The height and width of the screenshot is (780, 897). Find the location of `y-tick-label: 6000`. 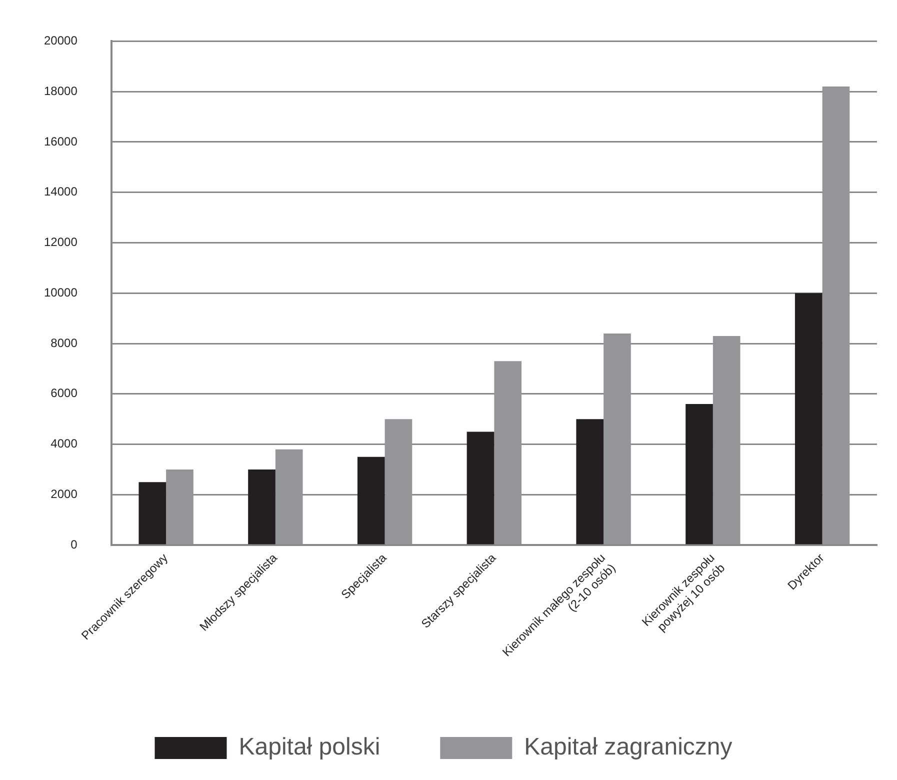

y-tick-label: 6000 is located at coordinates (64, 393).